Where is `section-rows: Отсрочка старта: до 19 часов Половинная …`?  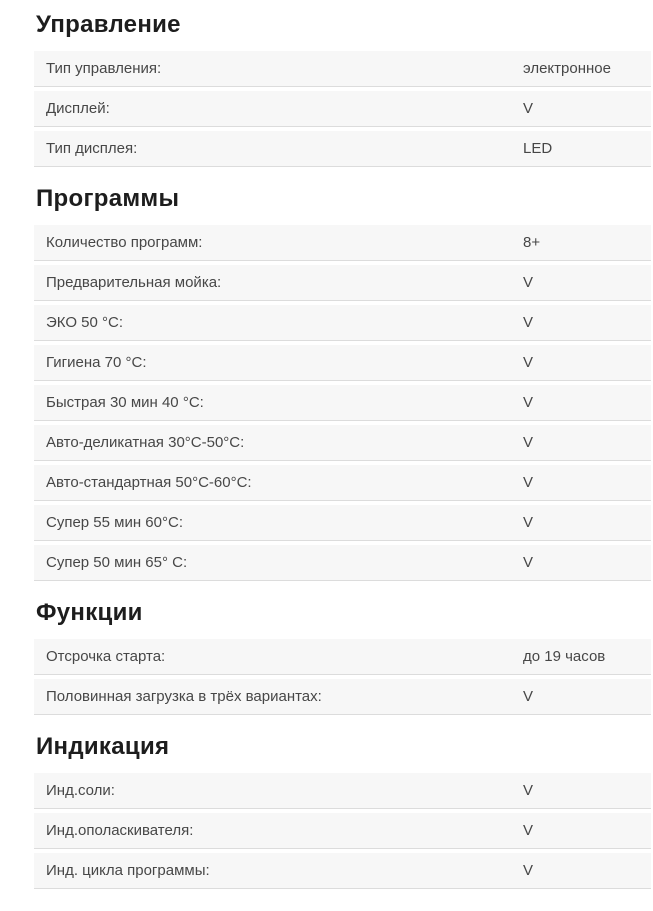
section-rows: Отсрочка старта: до 19 часов Половинная … is located at coordinates (342, 677).